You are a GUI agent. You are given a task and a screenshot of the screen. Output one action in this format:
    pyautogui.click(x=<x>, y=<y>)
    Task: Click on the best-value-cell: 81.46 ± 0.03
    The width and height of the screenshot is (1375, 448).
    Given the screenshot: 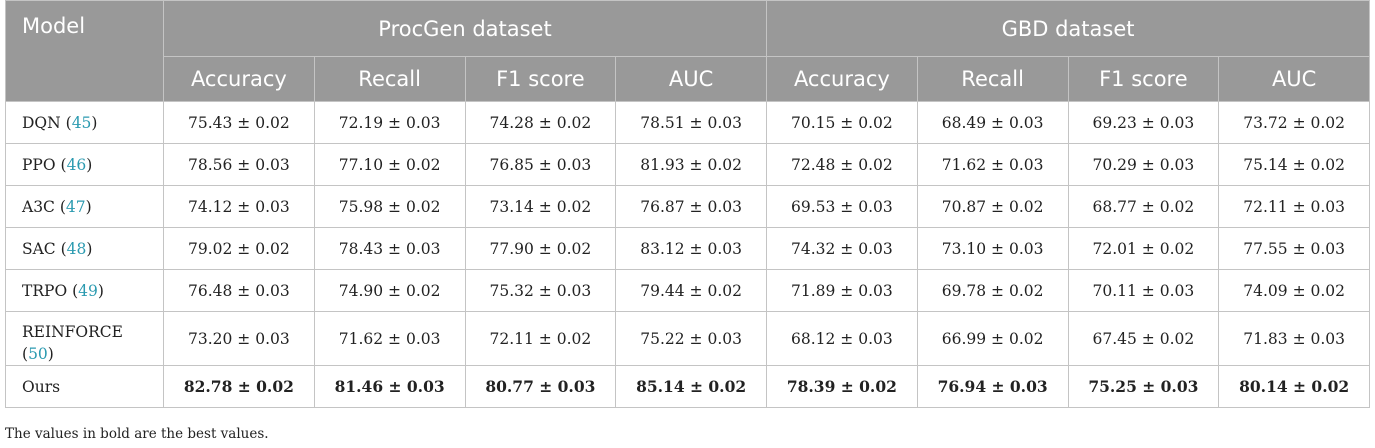 What is the action you would take?
    pyautogui.click(x=389, y=386)
    